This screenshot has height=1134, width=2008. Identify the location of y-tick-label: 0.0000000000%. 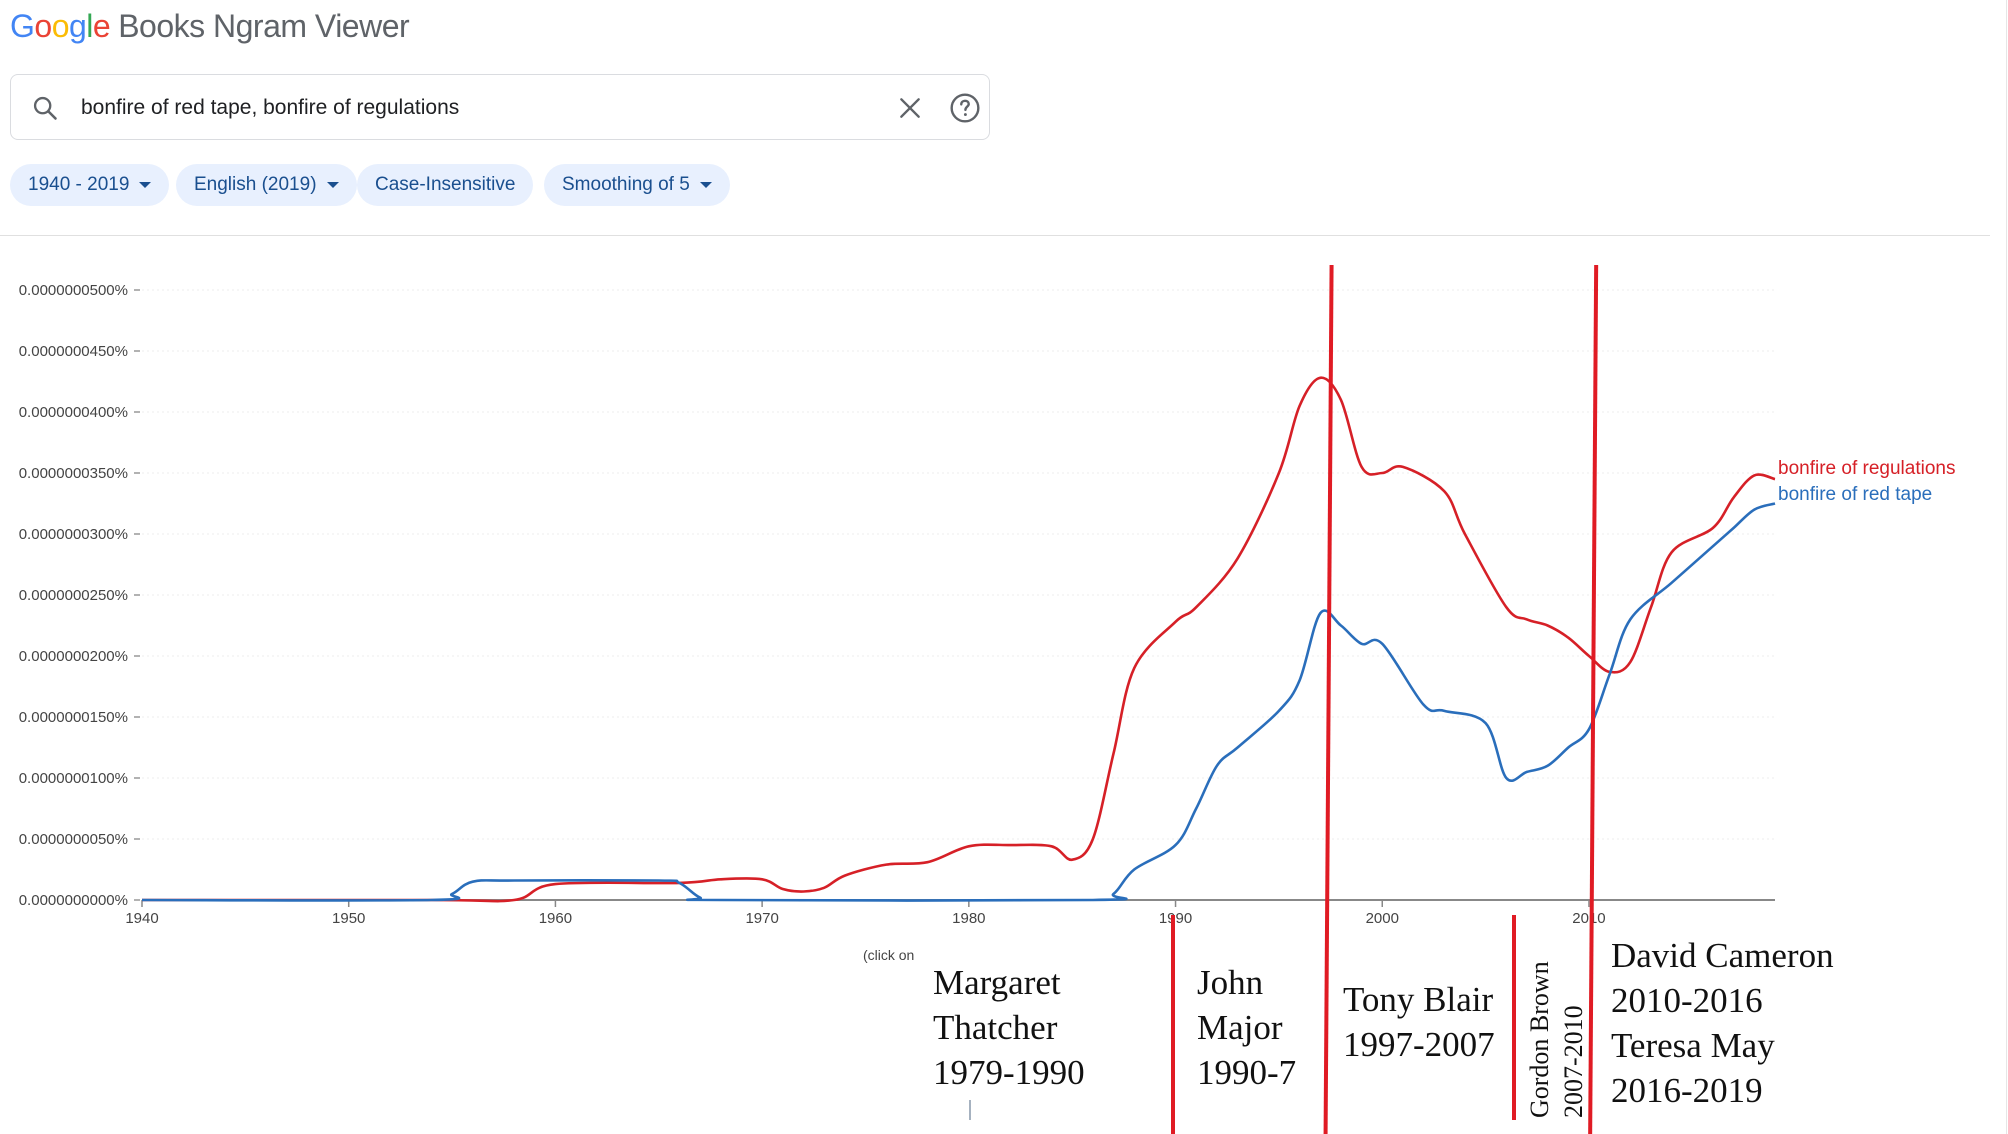
(73, 900).